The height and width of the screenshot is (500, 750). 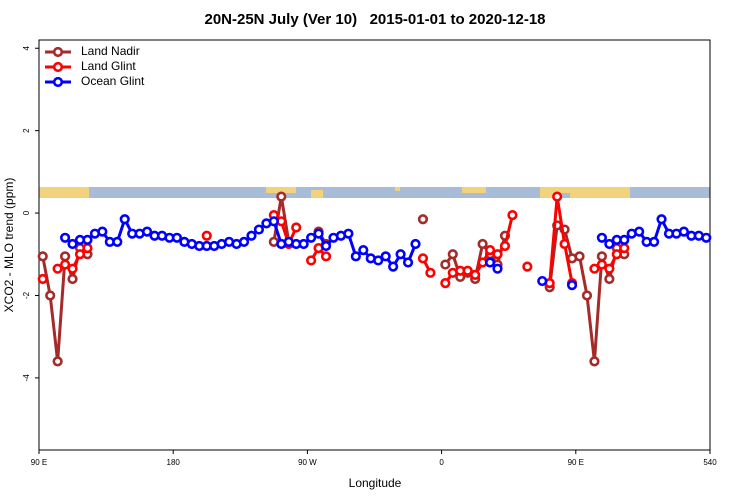 What do you see at coordinates (26, 378) in the screenshot?
I see `y-tick-label: -4` at bounding box center [26, 378].